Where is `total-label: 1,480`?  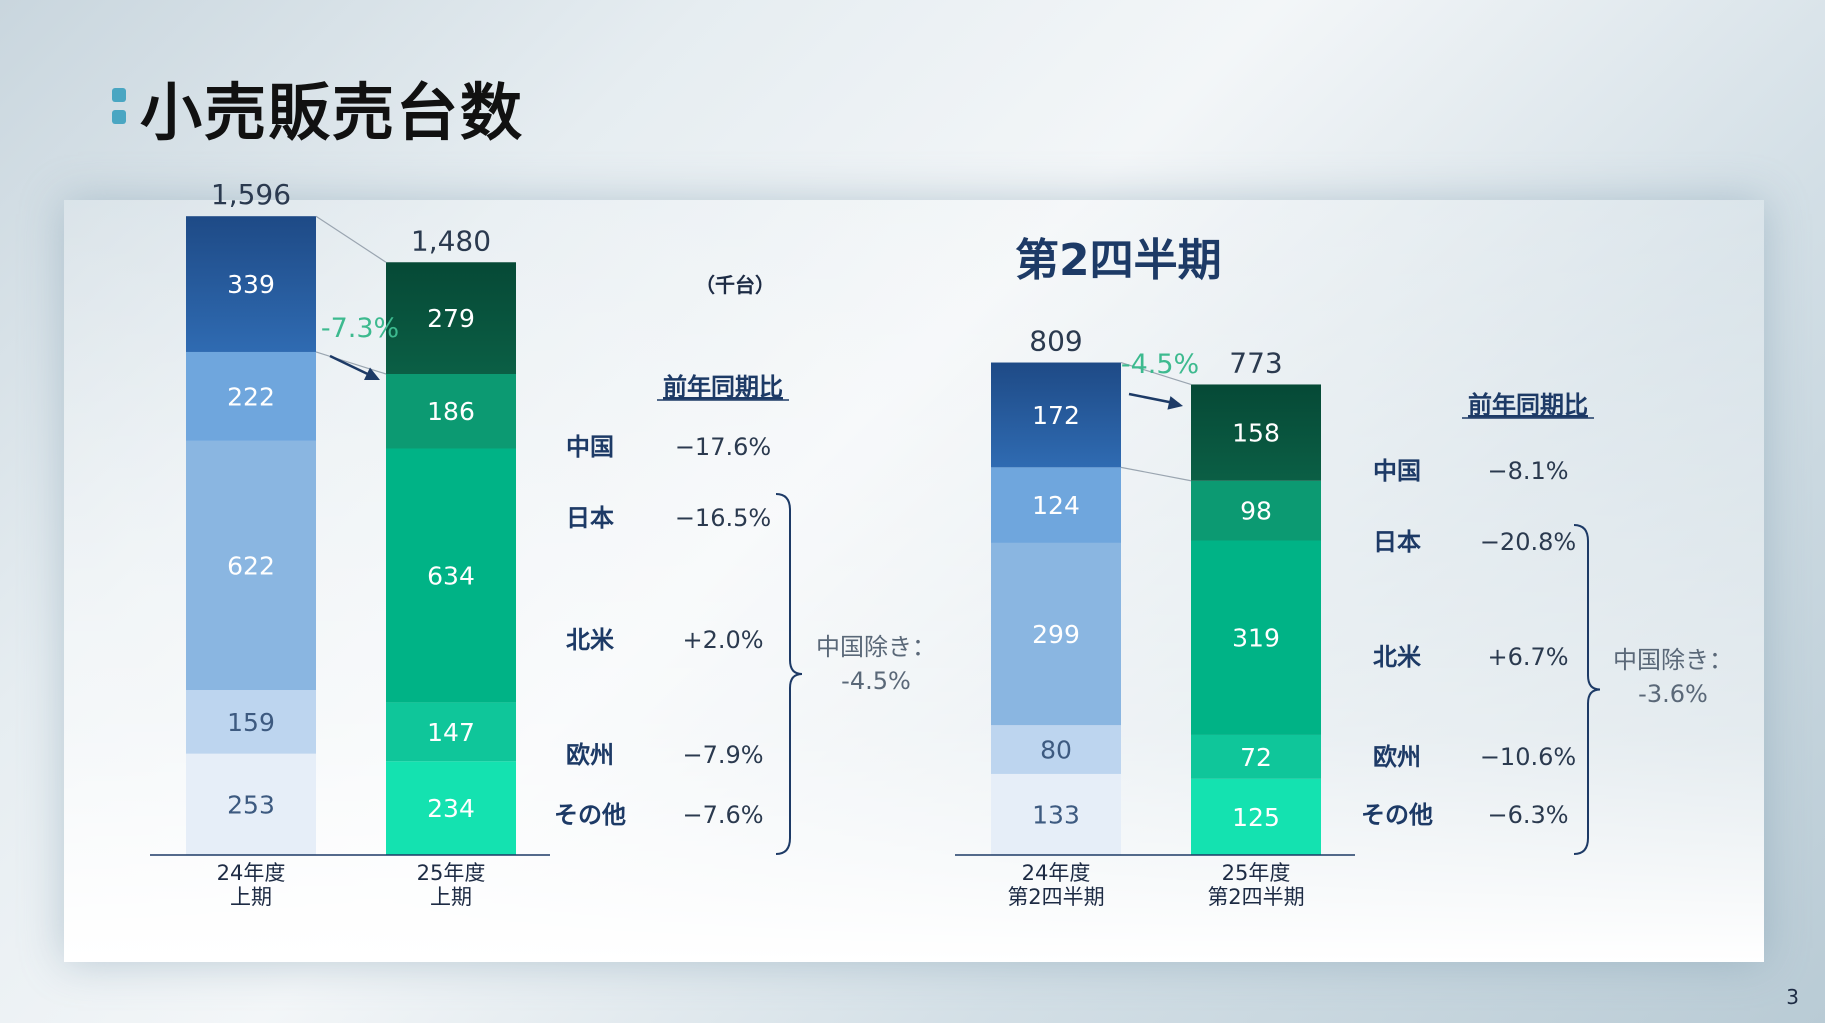
total-label: 1,480 is located at coordinates (451, 240).